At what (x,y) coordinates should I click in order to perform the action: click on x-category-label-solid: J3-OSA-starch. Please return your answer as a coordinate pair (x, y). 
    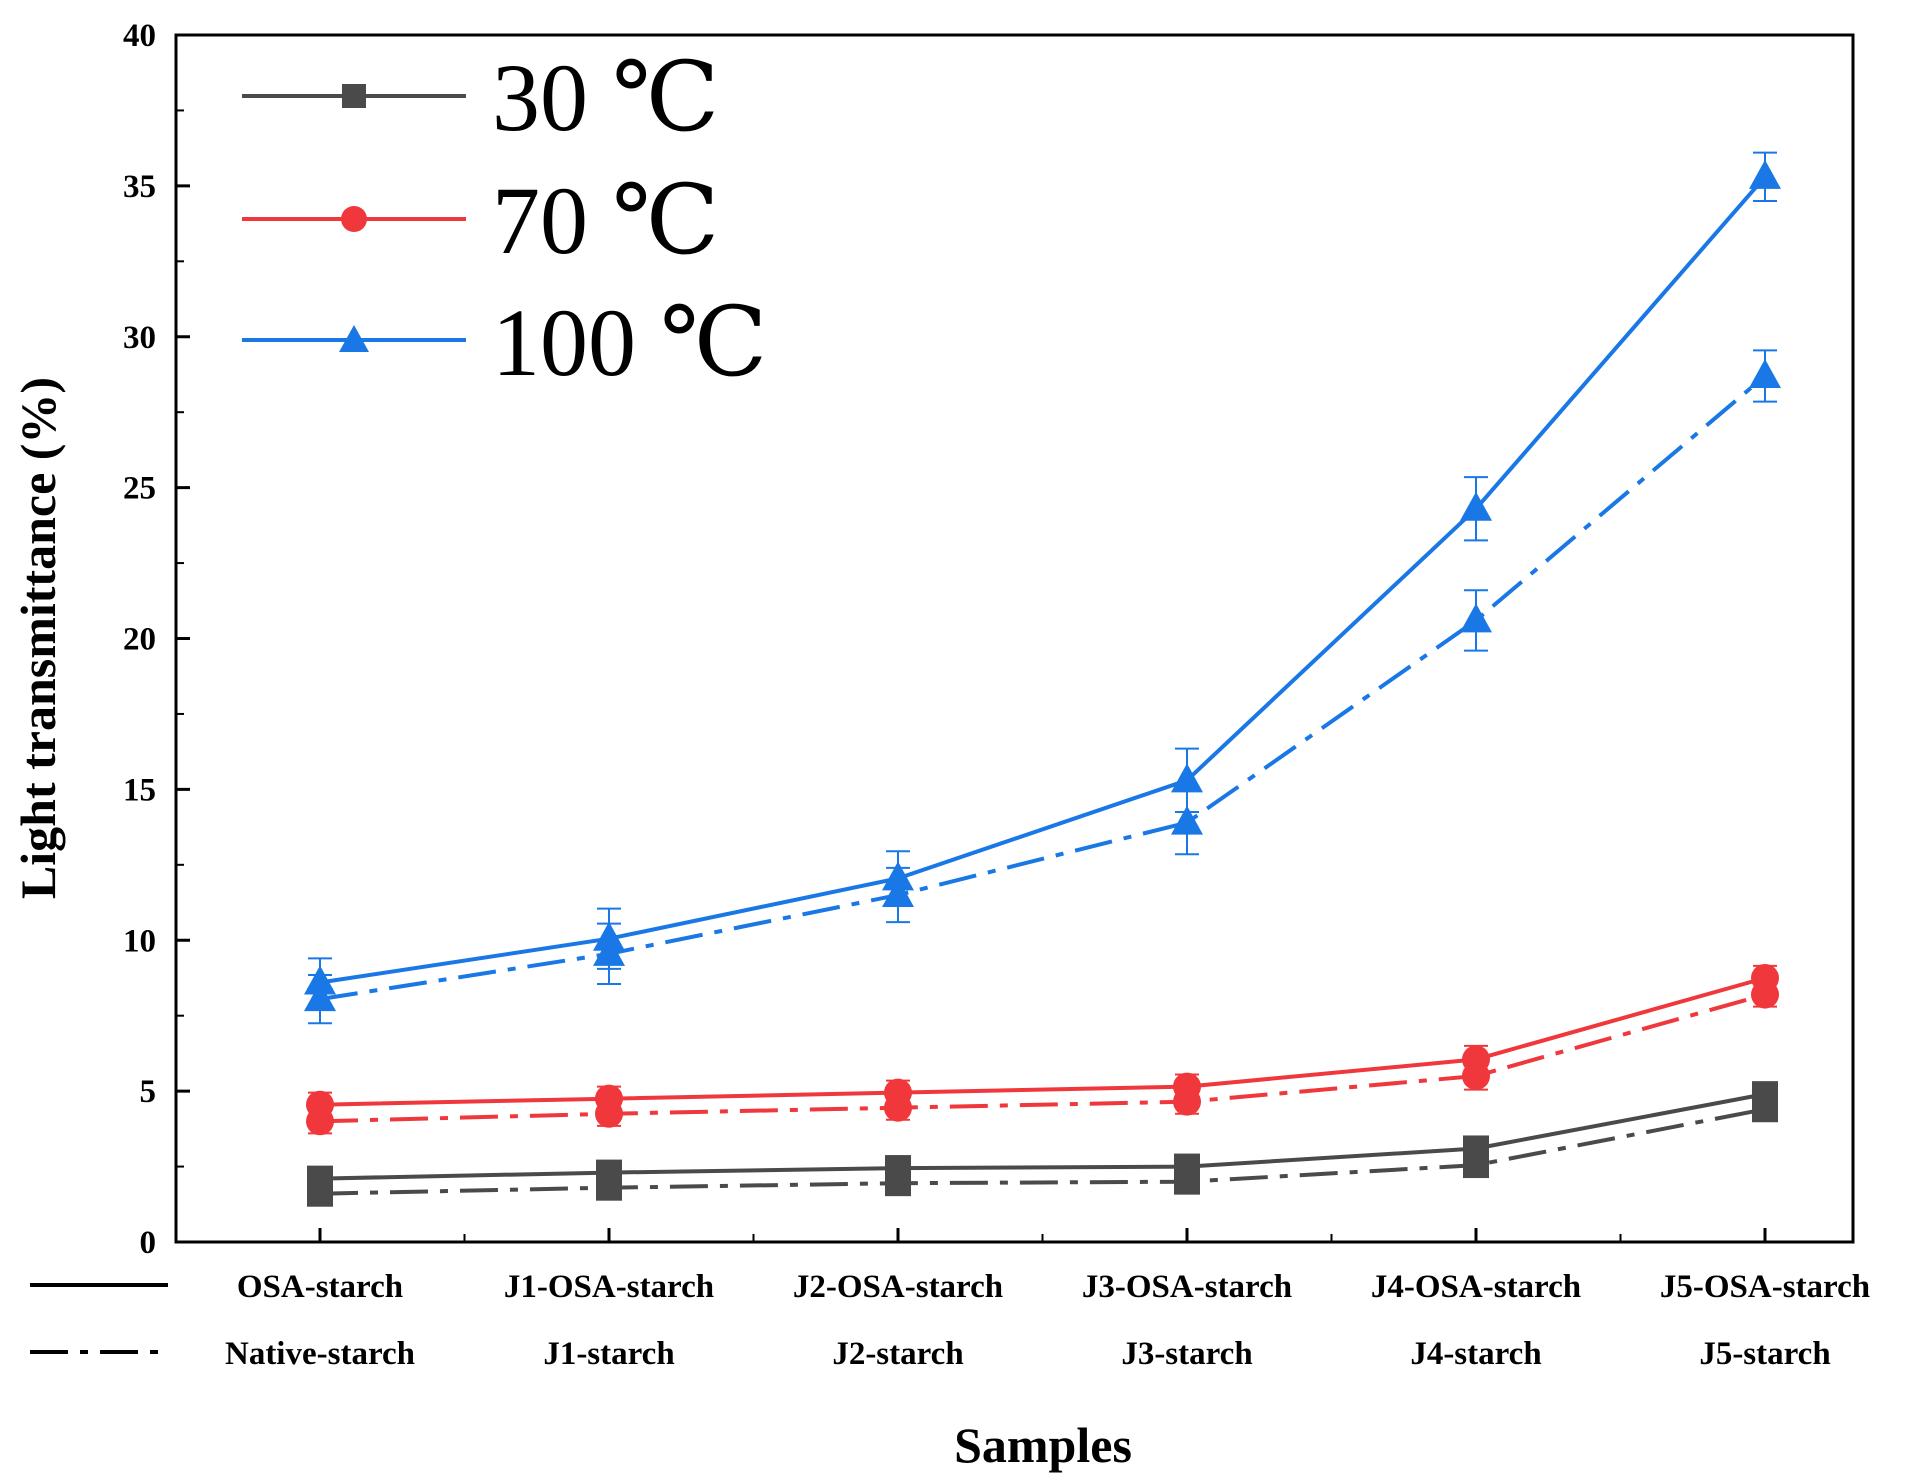
    Looking at the image, I should click on (1187, 1287).